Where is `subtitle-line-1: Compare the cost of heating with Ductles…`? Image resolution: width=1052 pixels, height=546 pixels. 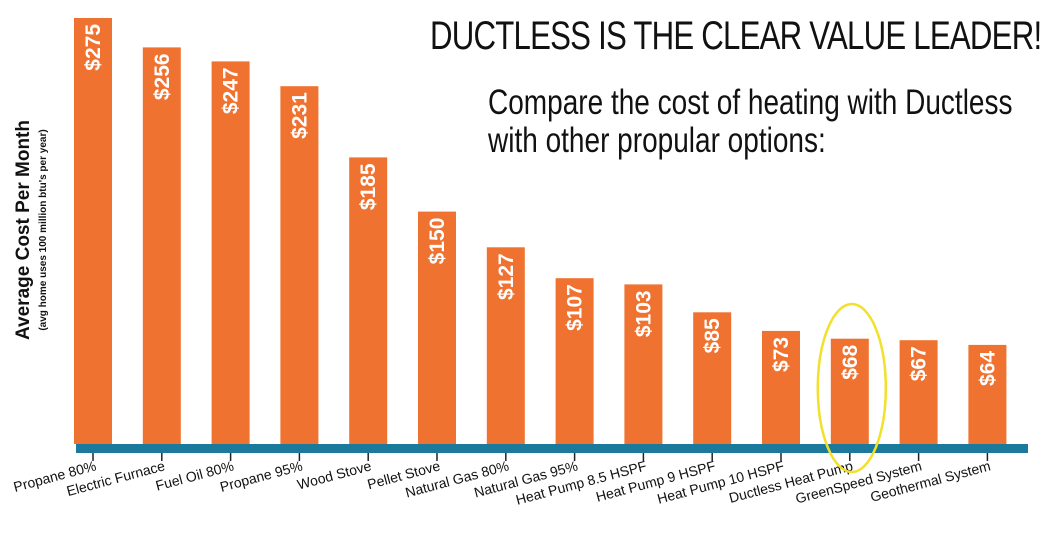
subtitle-line-1: Compare the cost of heating with Ductles… is located at coordinates (750, 102).